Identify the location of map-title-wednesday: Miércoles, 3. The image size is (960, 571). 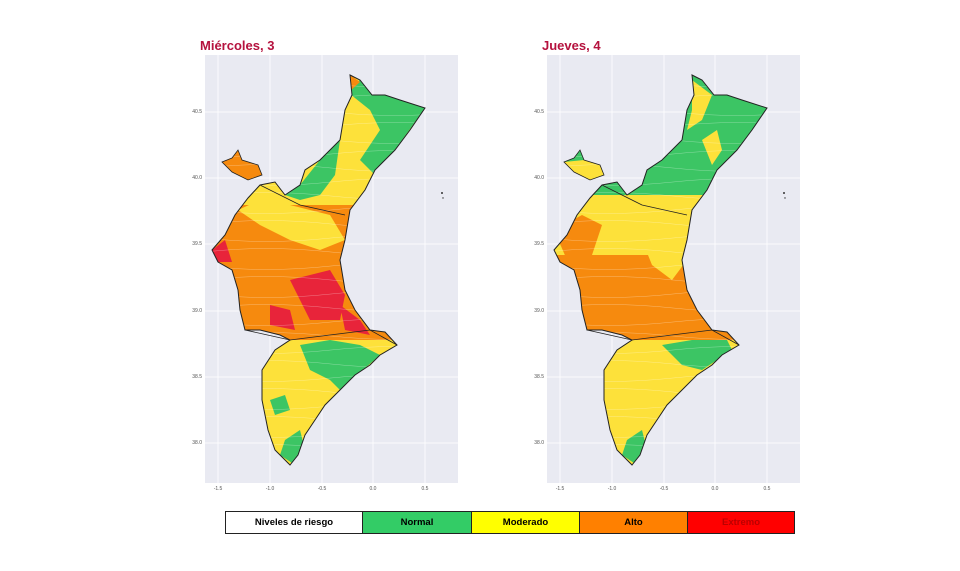
(237, 45).